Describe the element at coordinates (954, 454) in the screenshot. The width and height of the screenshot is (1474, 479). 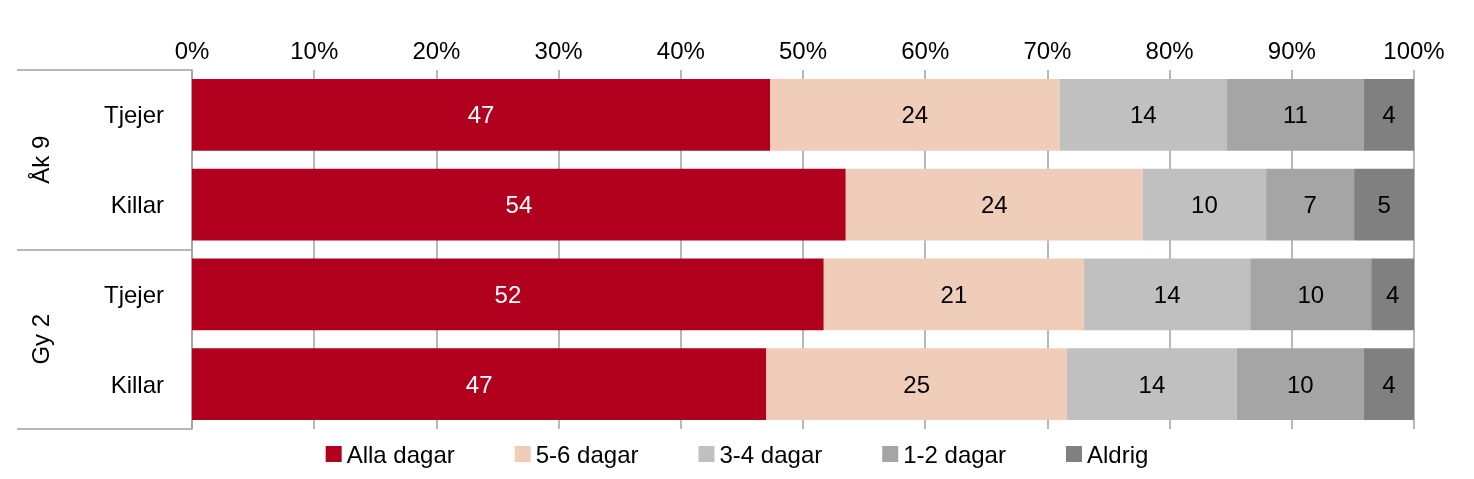
I see `legend-label: 1-2 dagar` at that location.